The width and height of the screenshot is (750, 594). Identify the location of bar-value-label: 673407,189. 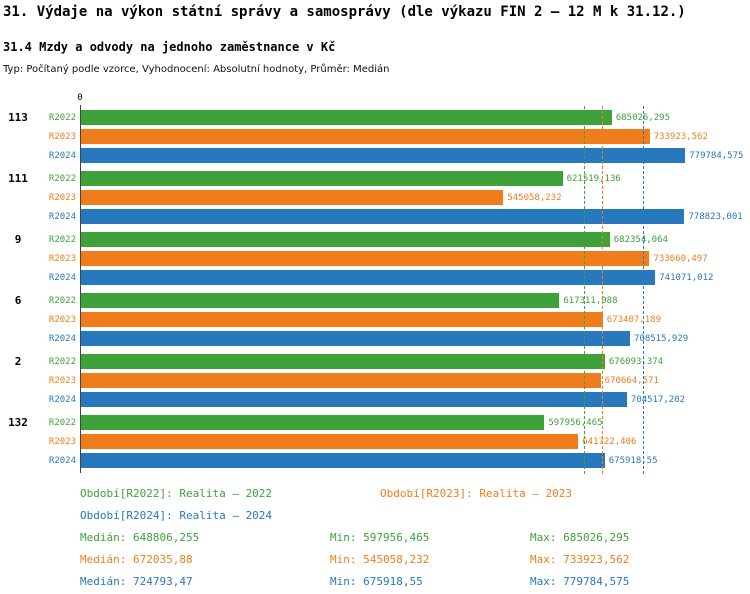
(633, 319).